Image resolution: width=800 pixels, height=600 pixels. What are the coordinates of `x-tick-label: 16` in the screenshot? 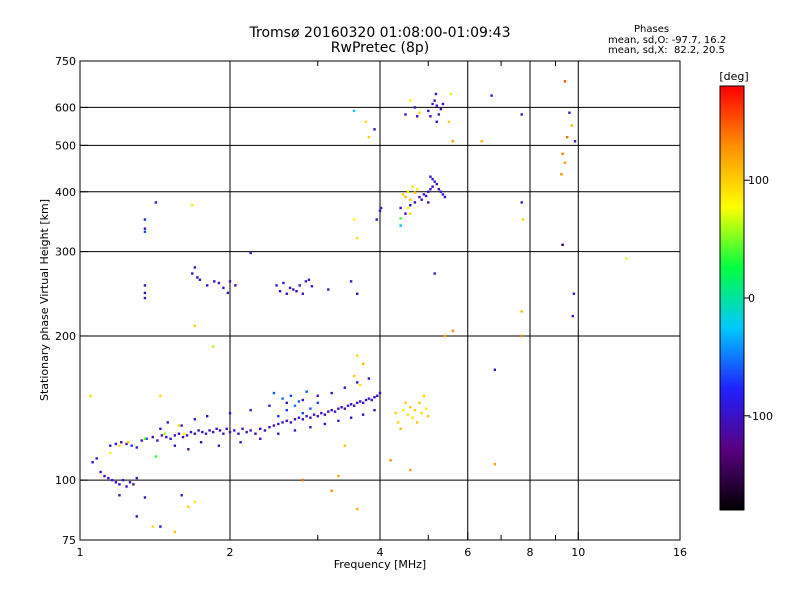 It's located at (680, 552).